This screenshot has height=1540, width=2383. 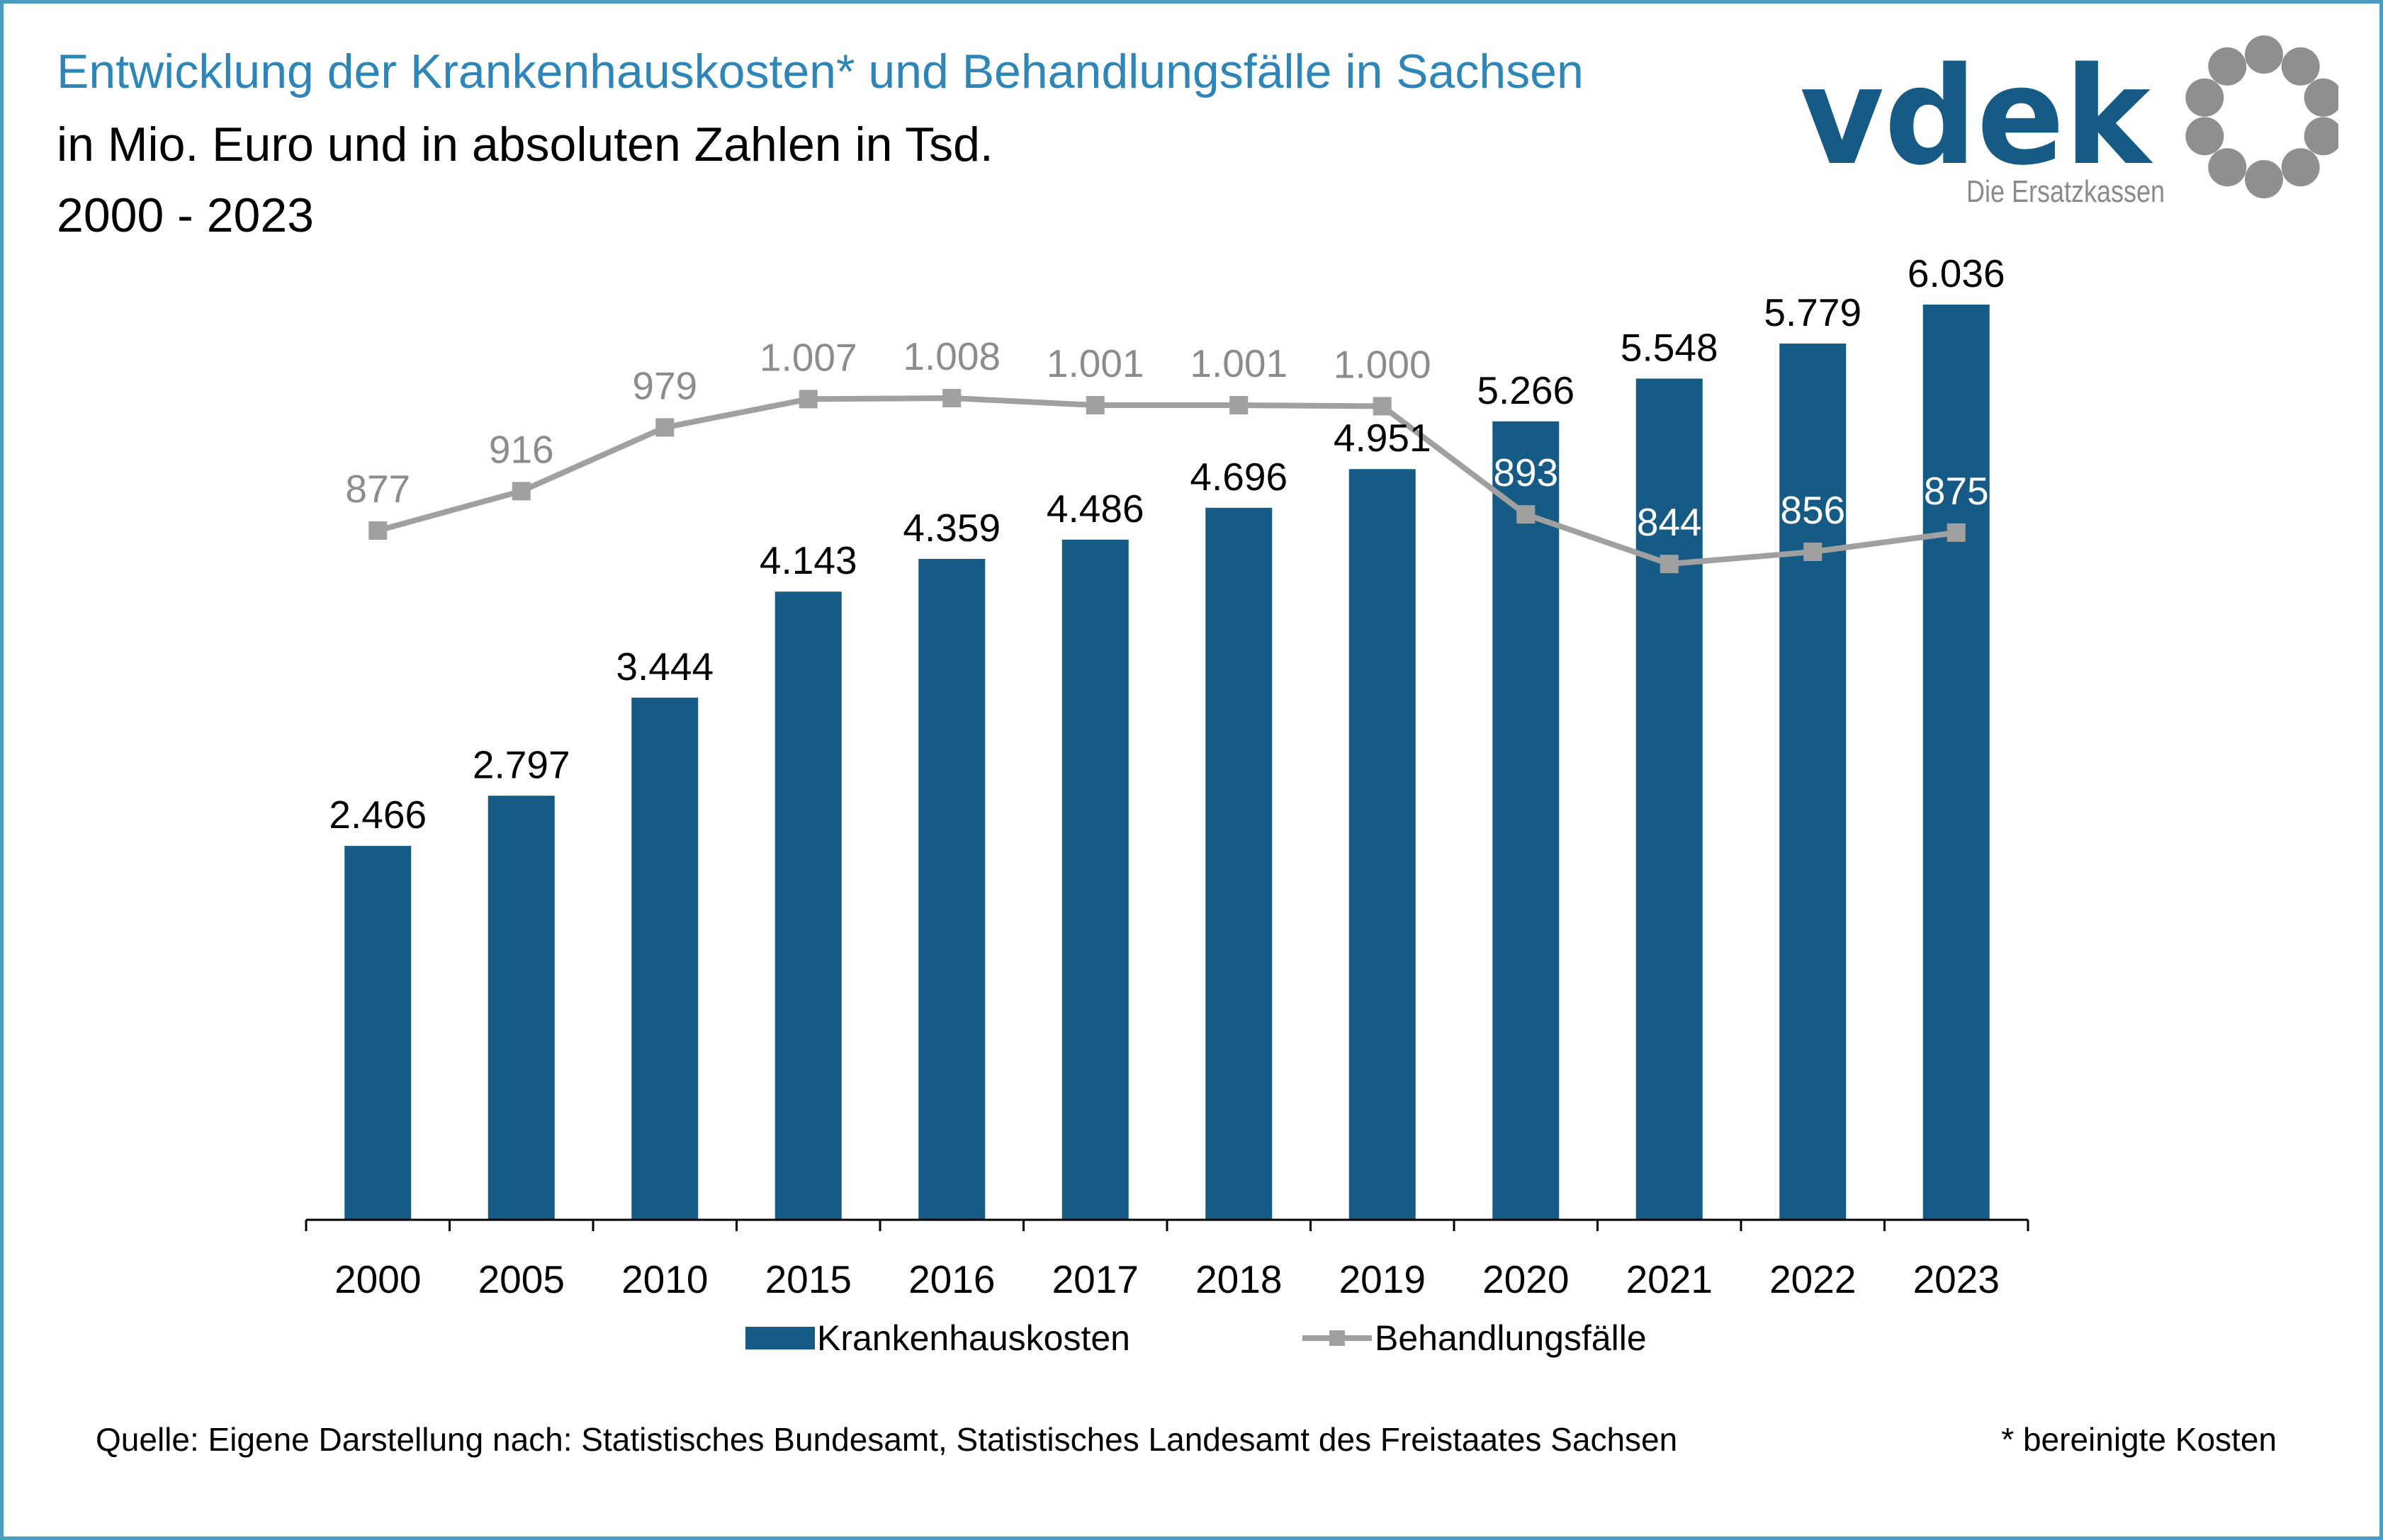 What do you see at coordinates (521, 1279) in the screenshot?
I see `x-tick-label: 2005` at bounding box center [521, 1279].